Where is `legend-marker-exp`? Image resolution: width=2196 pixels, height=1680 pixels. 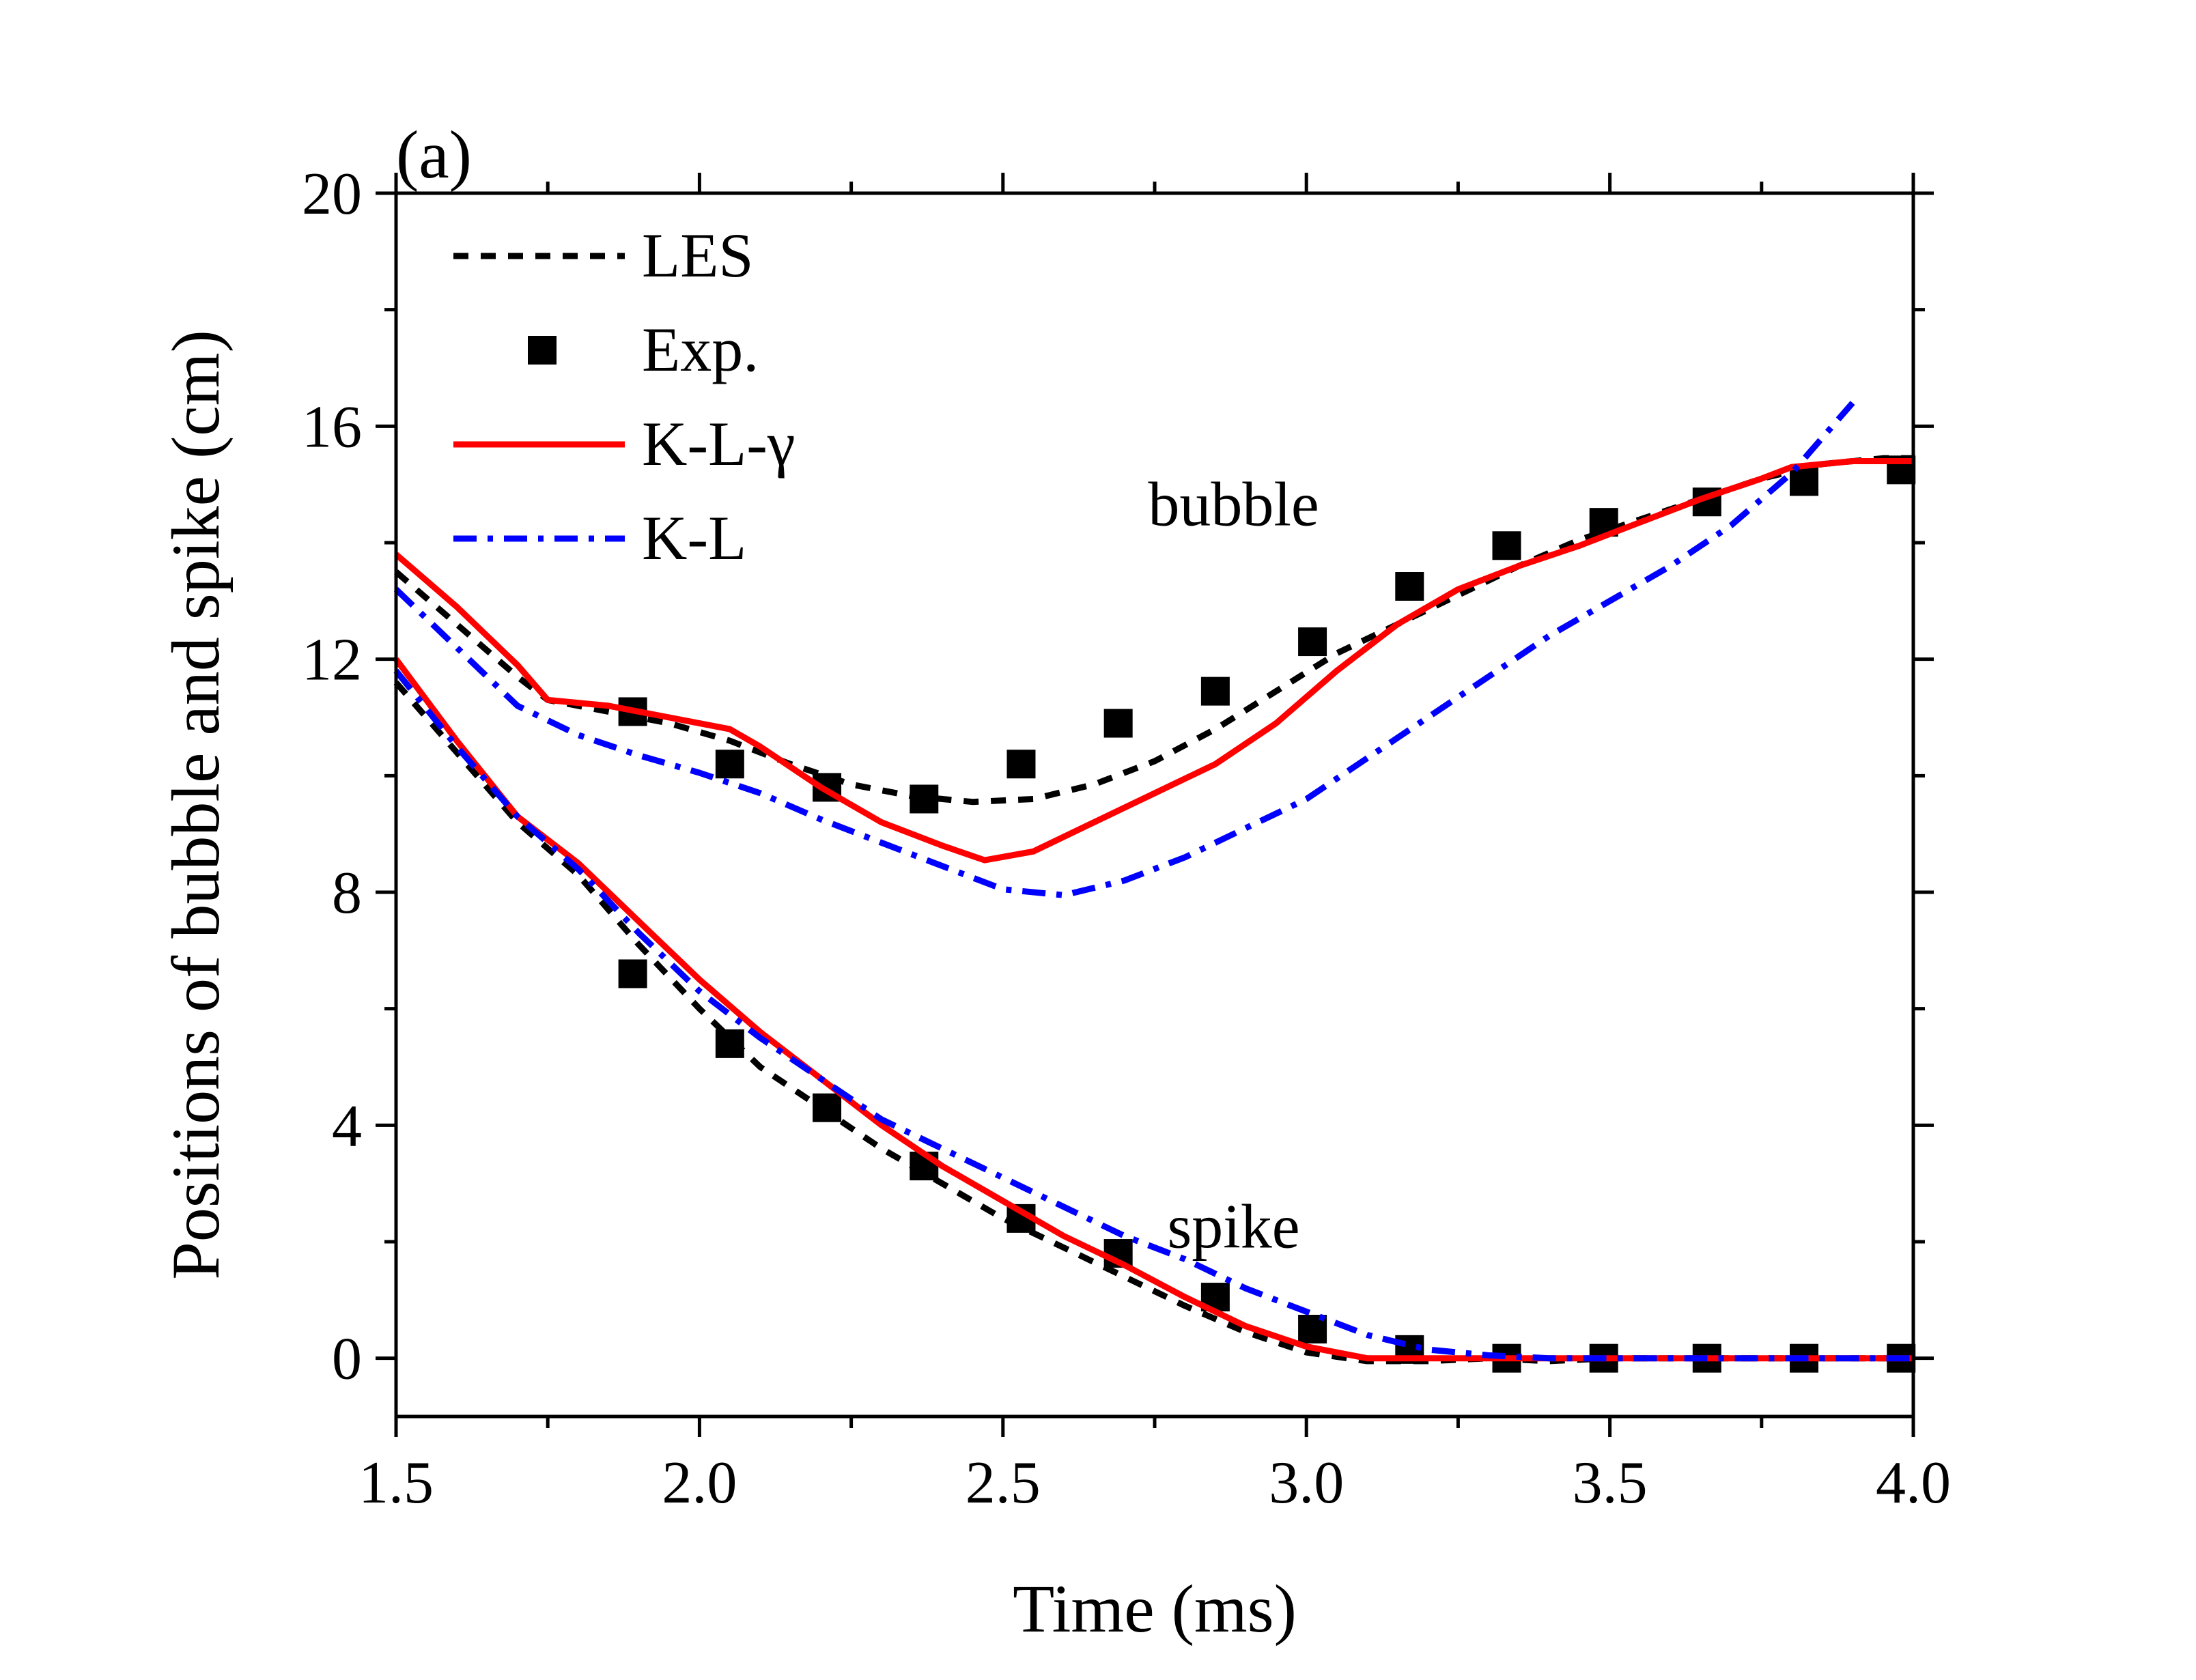
legend-marker-exp is located at coordinates (542, 350).